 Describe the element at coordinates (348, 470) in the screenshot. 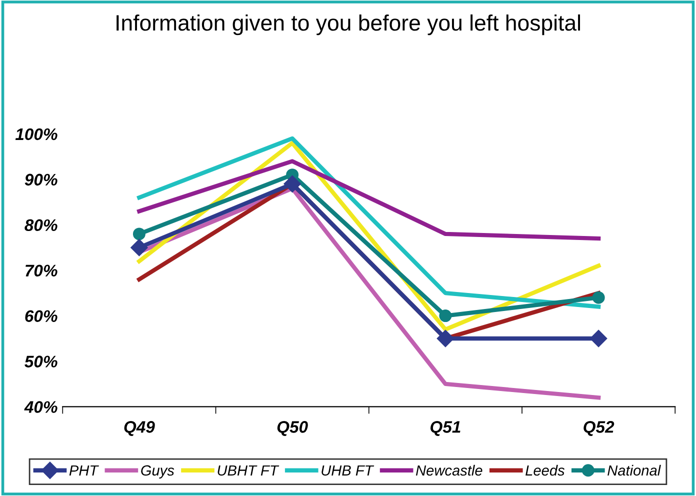

I see `legend-label: UHB FT` at that location.